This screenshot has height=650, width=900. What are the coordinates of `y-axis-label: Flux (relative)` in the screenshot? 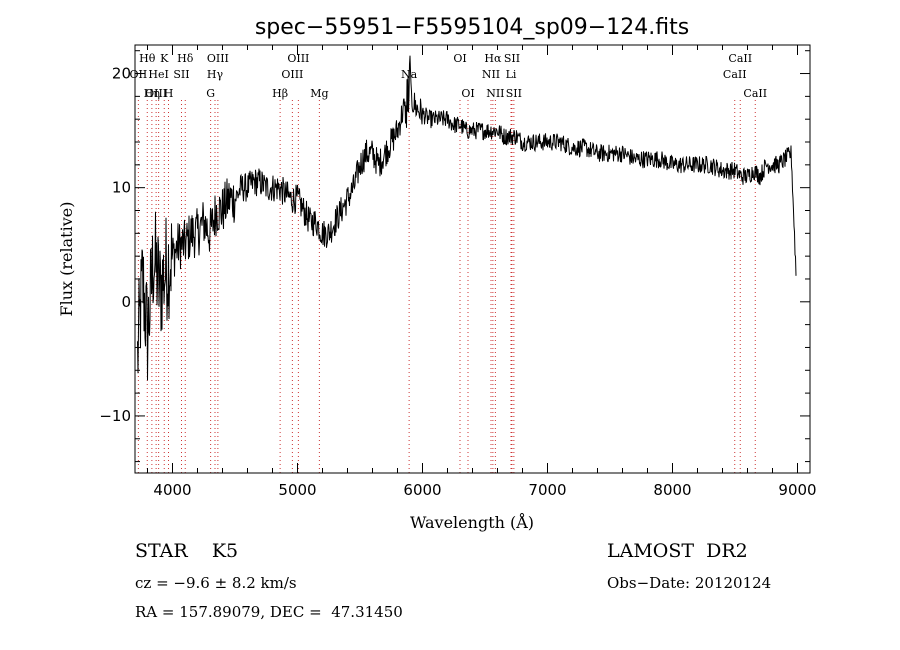 It's located at (66, 259).